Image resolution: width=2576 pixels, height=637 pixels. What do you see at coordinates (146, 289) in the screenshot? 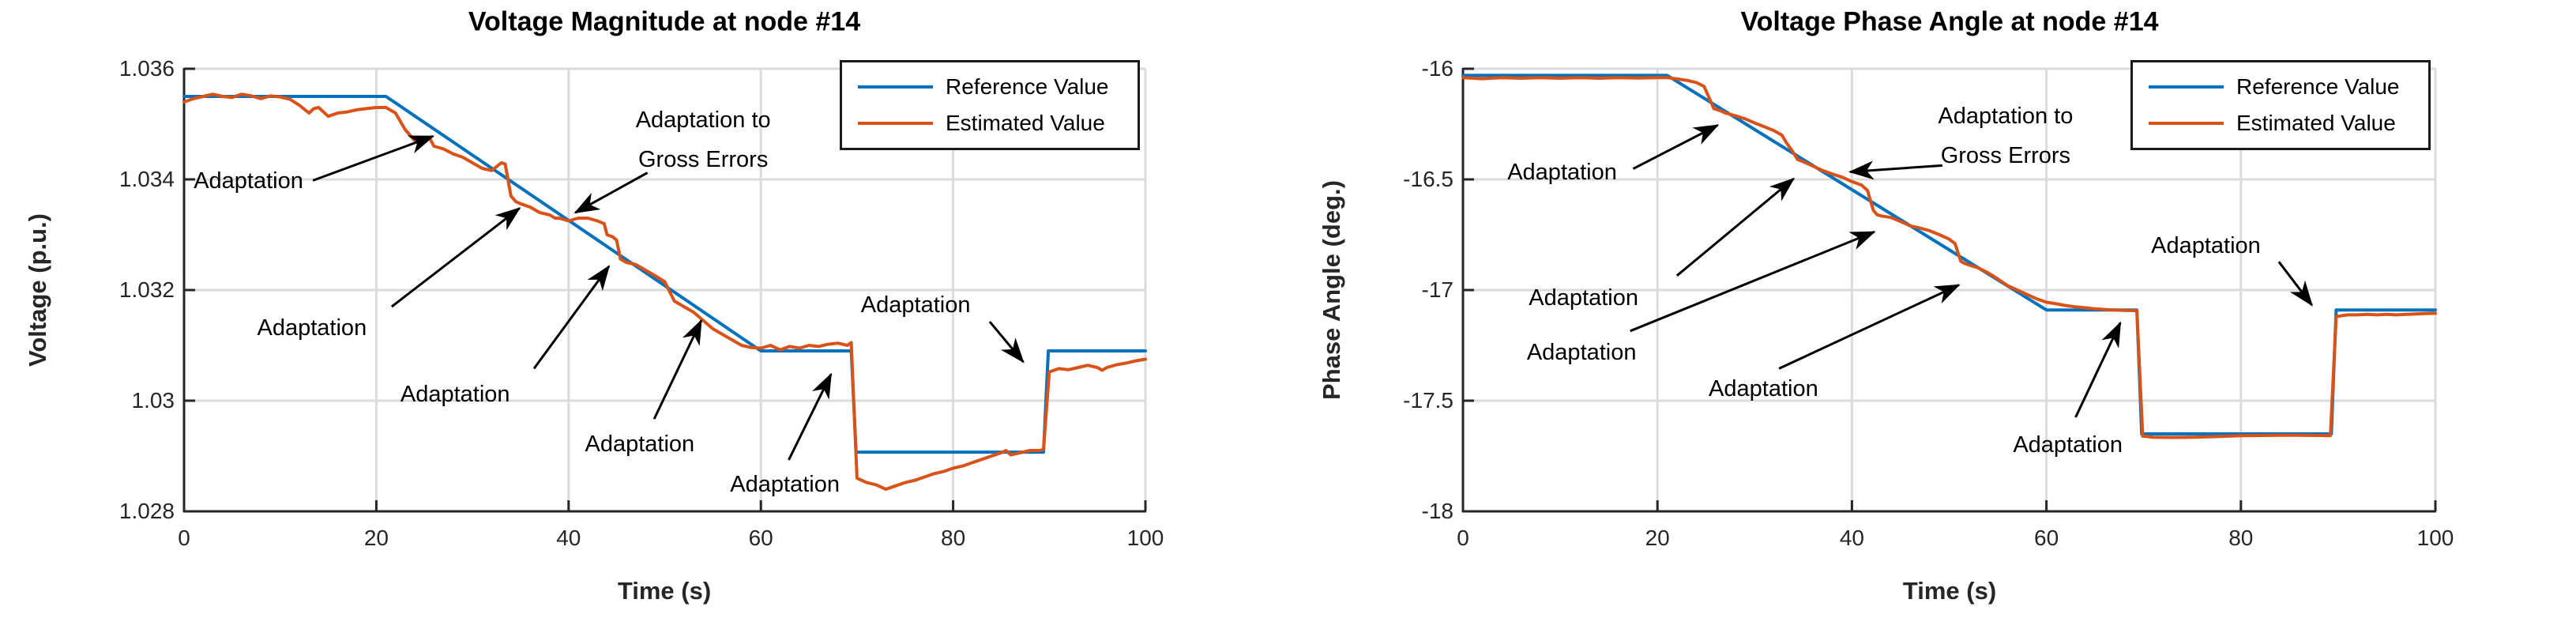
I see `y-tick-label: 1.032` at bounding box center [146, 289].